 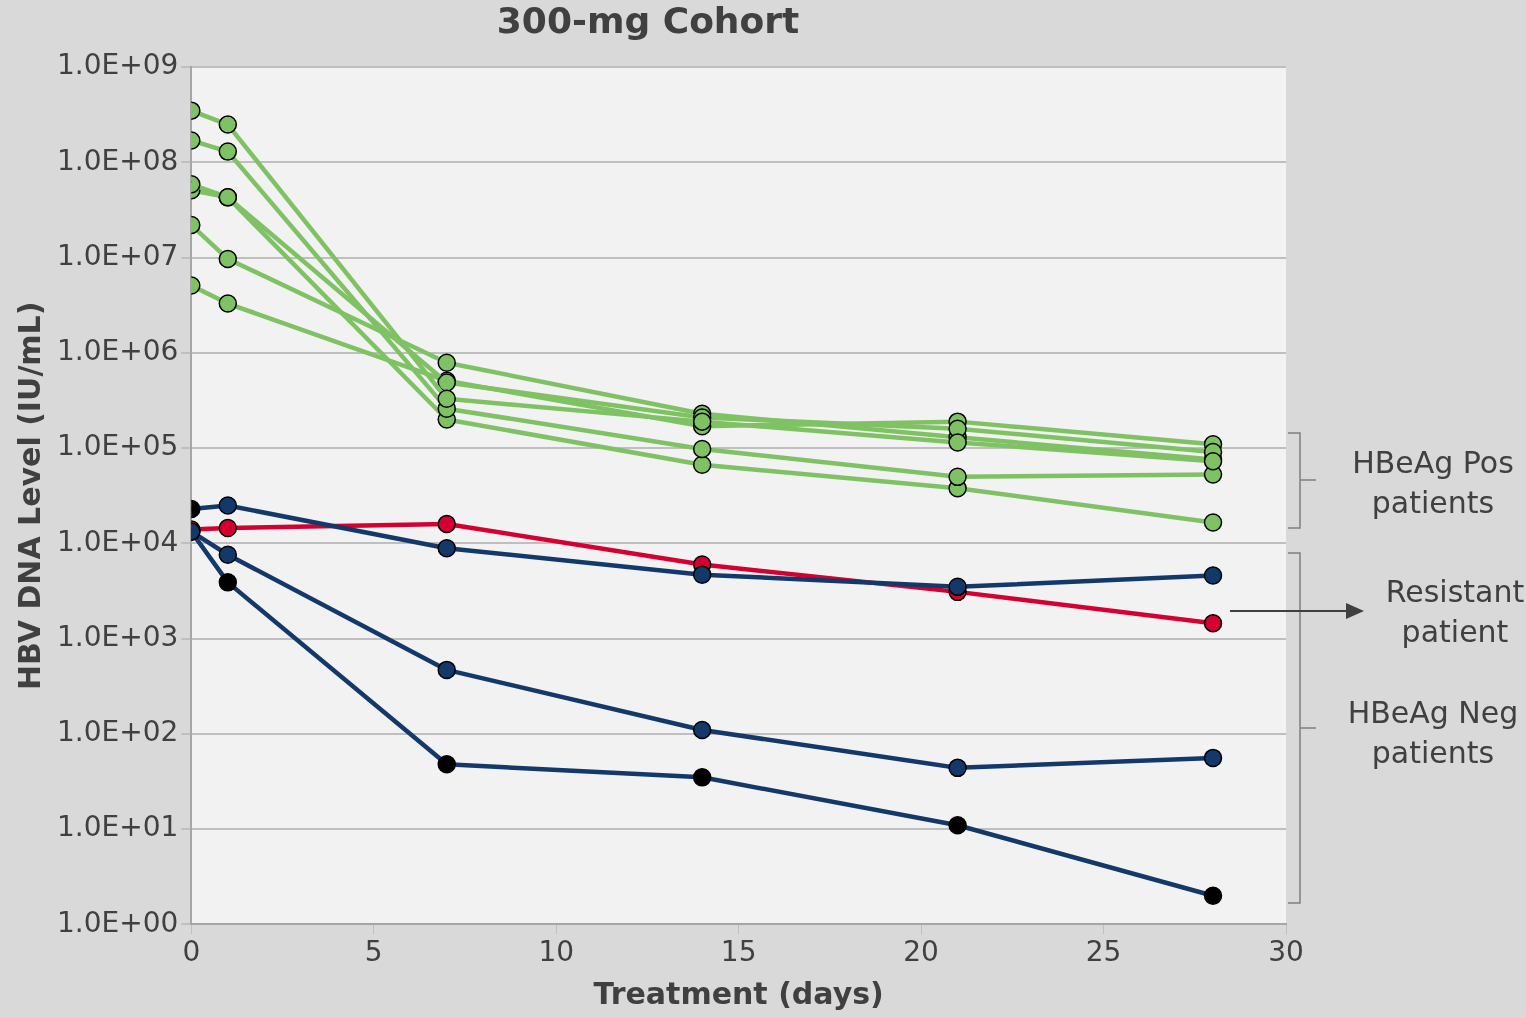 What do you see at coordinates (29, 496) in the screenshot?
I see `y-axis-title: HBV DNA Level (IU/mL)` at bounding box center [29, 496].